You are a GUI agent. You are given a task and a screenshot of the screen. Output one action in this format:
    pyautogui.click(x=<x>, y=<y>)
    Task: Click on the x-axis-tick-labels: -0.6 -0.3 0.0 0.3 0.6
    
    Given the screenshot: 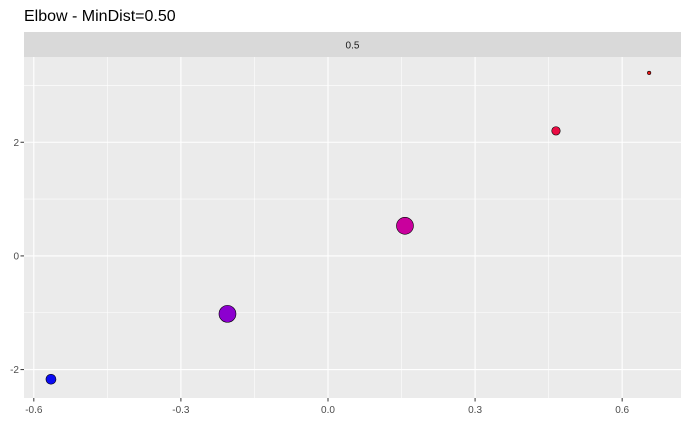 What is the action you would take?
    pyautogui.click(x=327, y=410)
    